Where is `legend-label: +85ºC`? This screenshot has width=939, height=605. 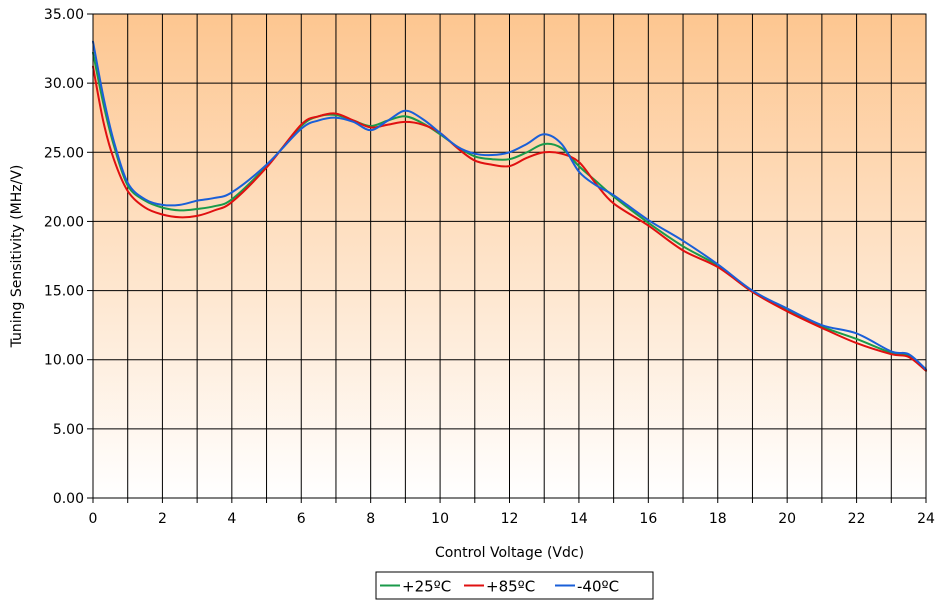 legend-label: +85ºC is located at coordinates (510, 587).